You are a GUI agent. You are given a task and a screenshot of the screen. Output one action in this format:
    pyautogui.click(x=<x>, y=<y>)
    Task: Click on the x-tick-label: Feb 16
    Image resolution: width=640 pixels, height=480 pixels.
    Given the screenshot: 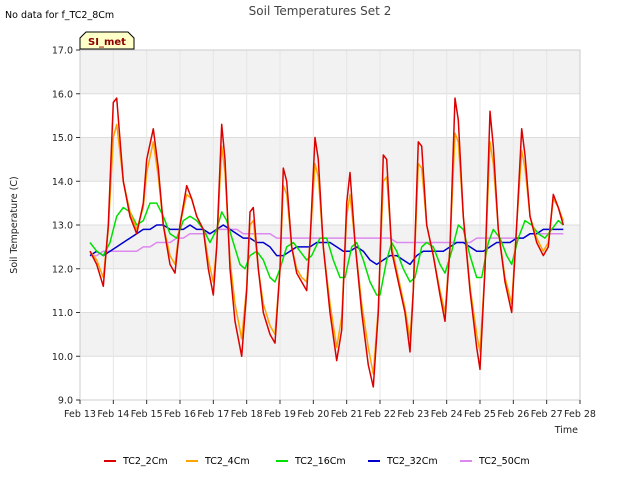 What is the action you would take?
    pyautogui.click(x=180, y=414)
    